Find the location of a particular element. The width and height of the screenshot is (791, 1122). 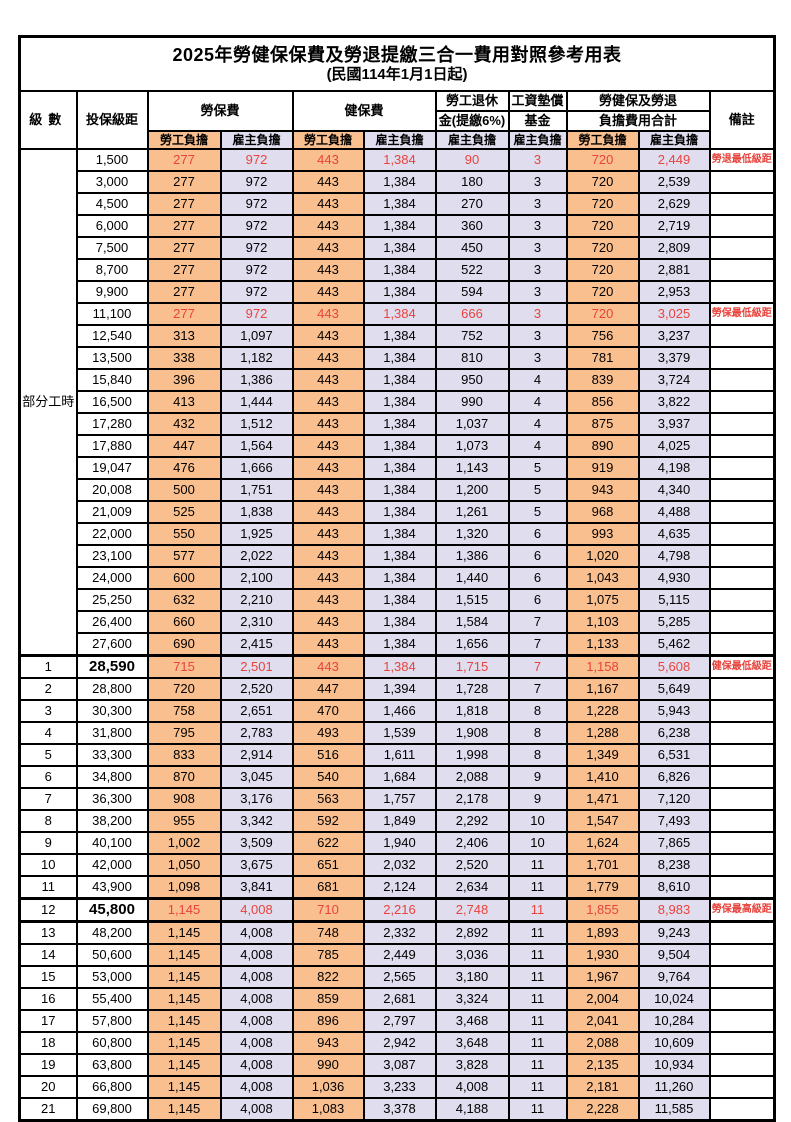

pension-employer-cell: 1,037 is located at coordinates (472, 424).